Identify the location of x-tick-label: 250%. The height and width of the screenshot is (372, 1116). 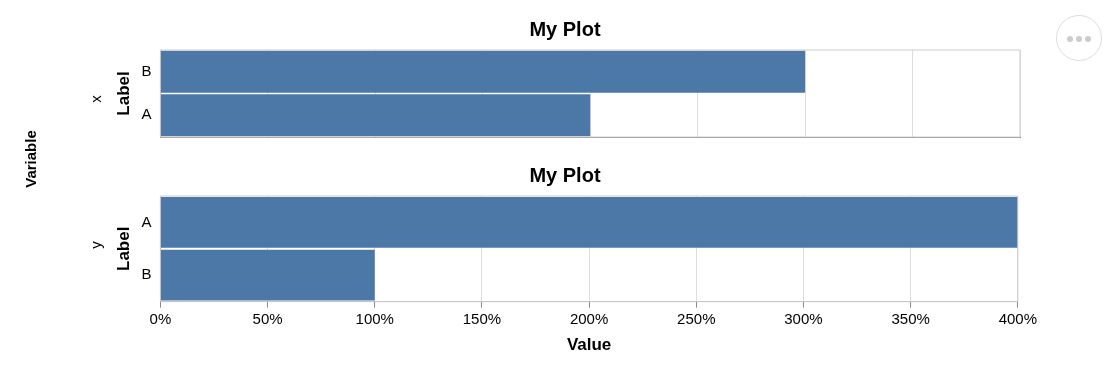
(696, 318).